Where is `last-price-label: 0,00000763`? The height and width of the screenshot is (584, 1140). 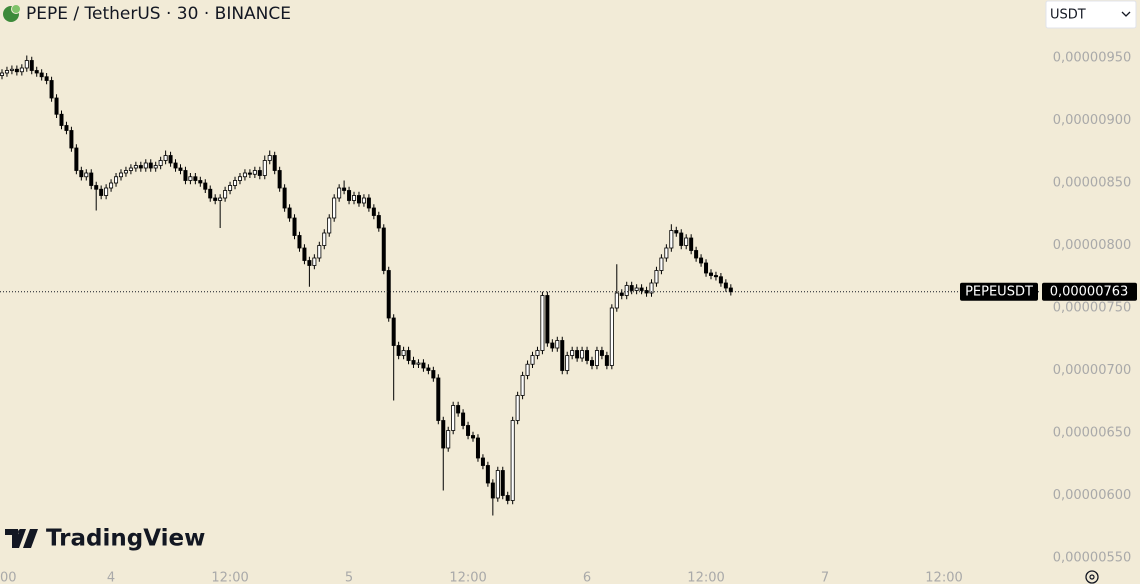
last-price-label: 0,00000763 is located at coordinates (1089, 291).